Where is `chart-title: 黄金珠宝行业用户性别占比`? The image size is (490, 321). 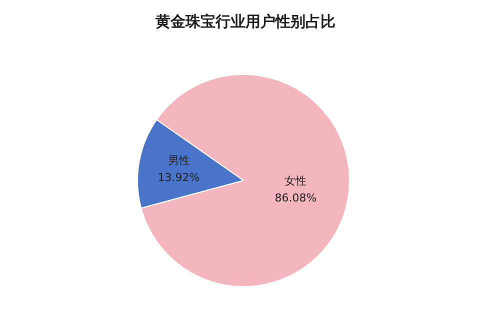 chart-title: 黄金珠宝行业用户性别占比 is located at coordinates (245, 21).